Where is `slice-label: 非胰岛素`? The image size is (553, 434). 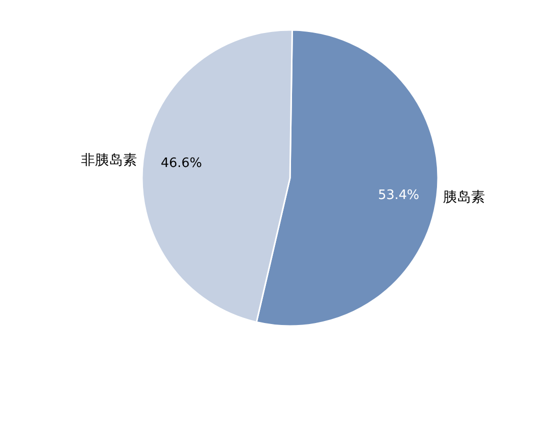
slice-label: 非胰岛素 is located at coordinates (109, 160).